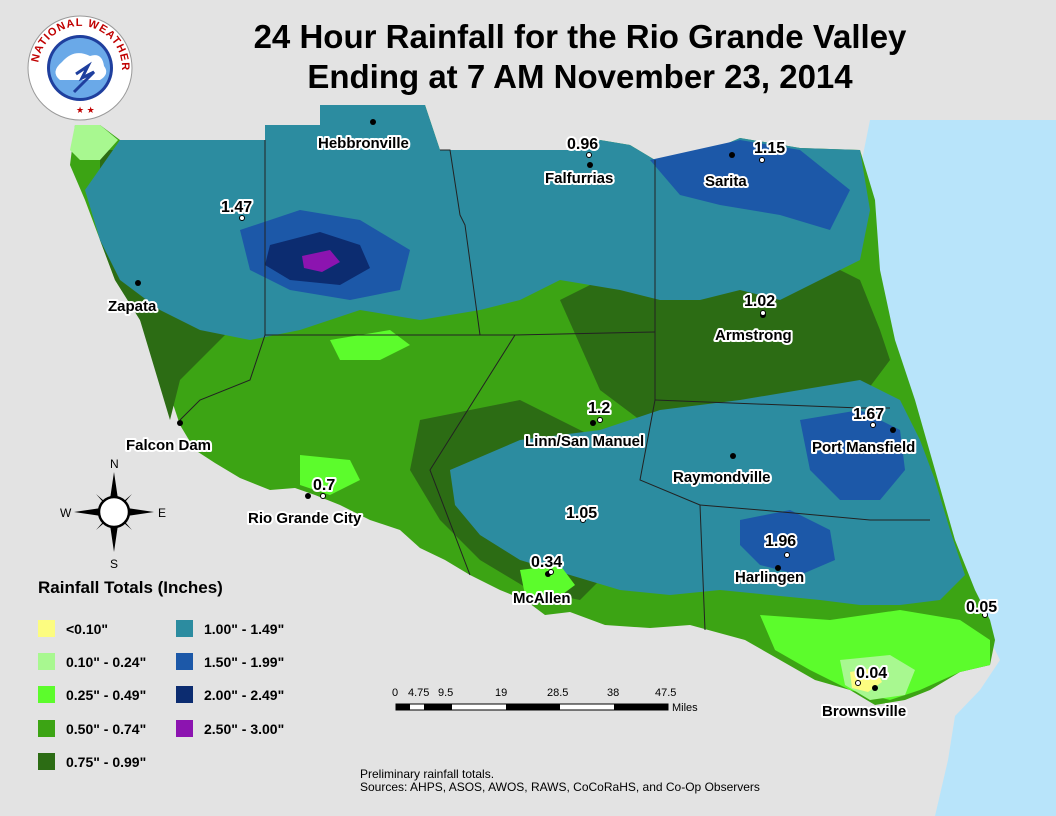 Image resolution: width=1056 pixels, height=816 pixels. What do you see at coordinates (780, 541) in the screenshot?
I see `obs-value: 1.96` at bounding box center [780, 541].